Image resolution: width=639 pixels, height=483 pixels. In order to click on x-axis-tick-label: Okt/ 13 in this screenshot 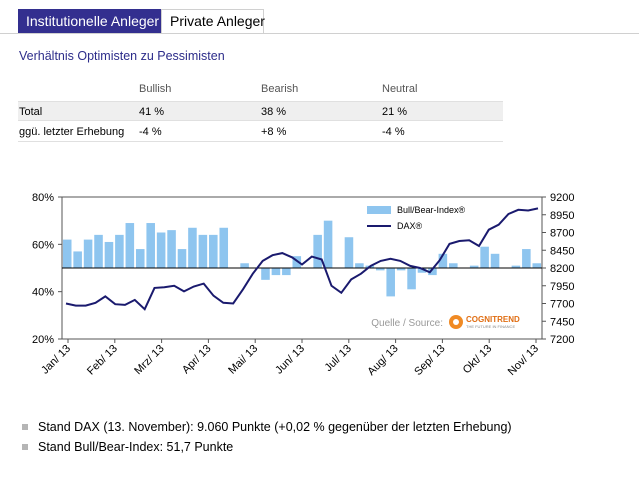, I will do `click(478, 360)`.